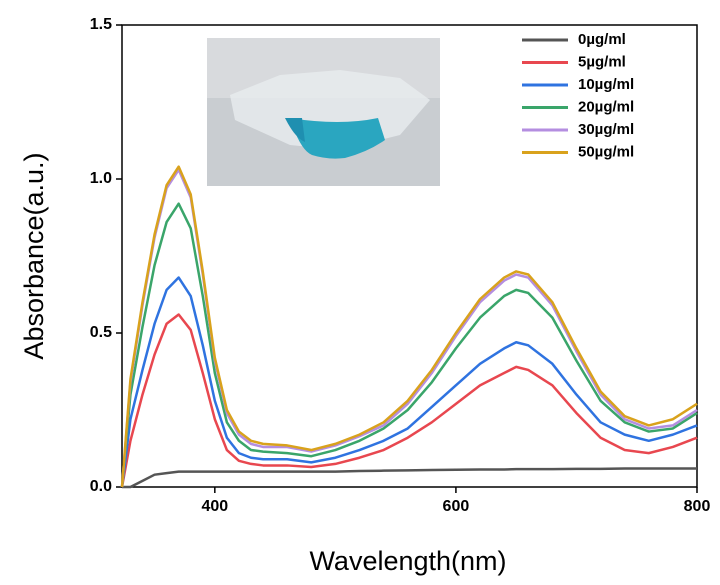 This screenshot has height=585, width=720. I want to click on inset-photo, so click(323, 112).